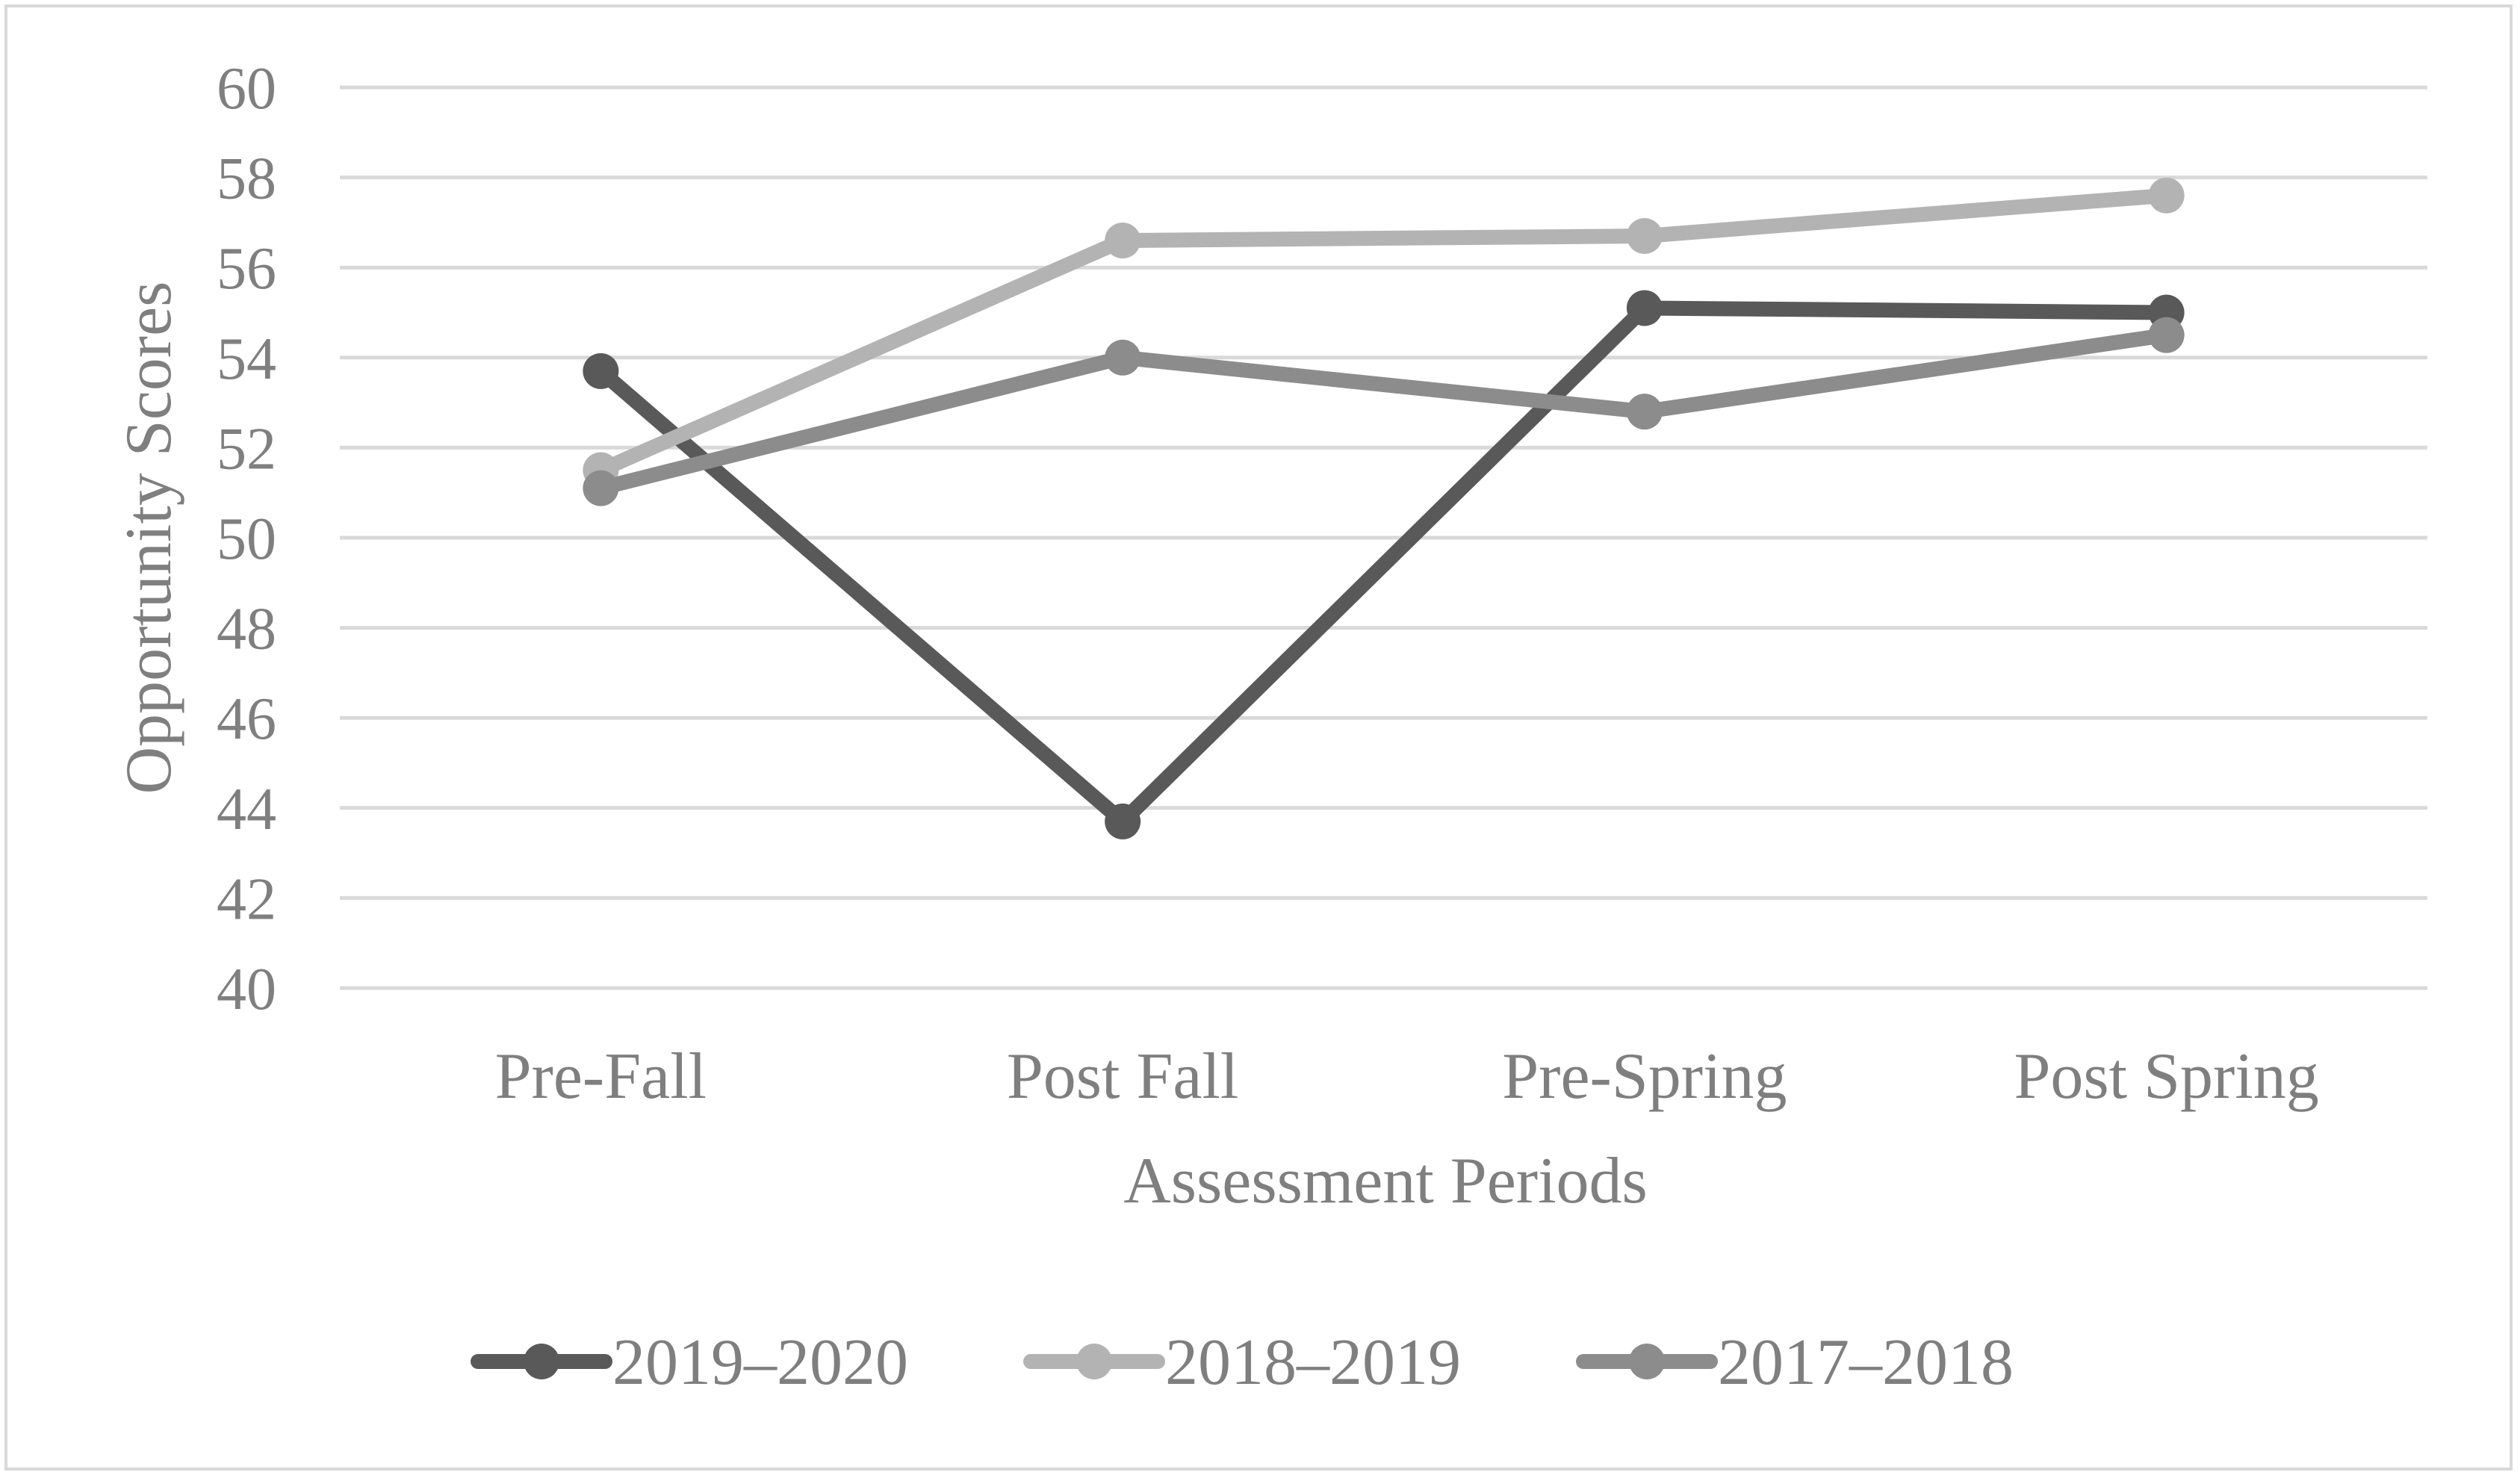 This screenshot has height=1478, width=2520. I want to click on y-tick-label: 50, so click(246, 539).